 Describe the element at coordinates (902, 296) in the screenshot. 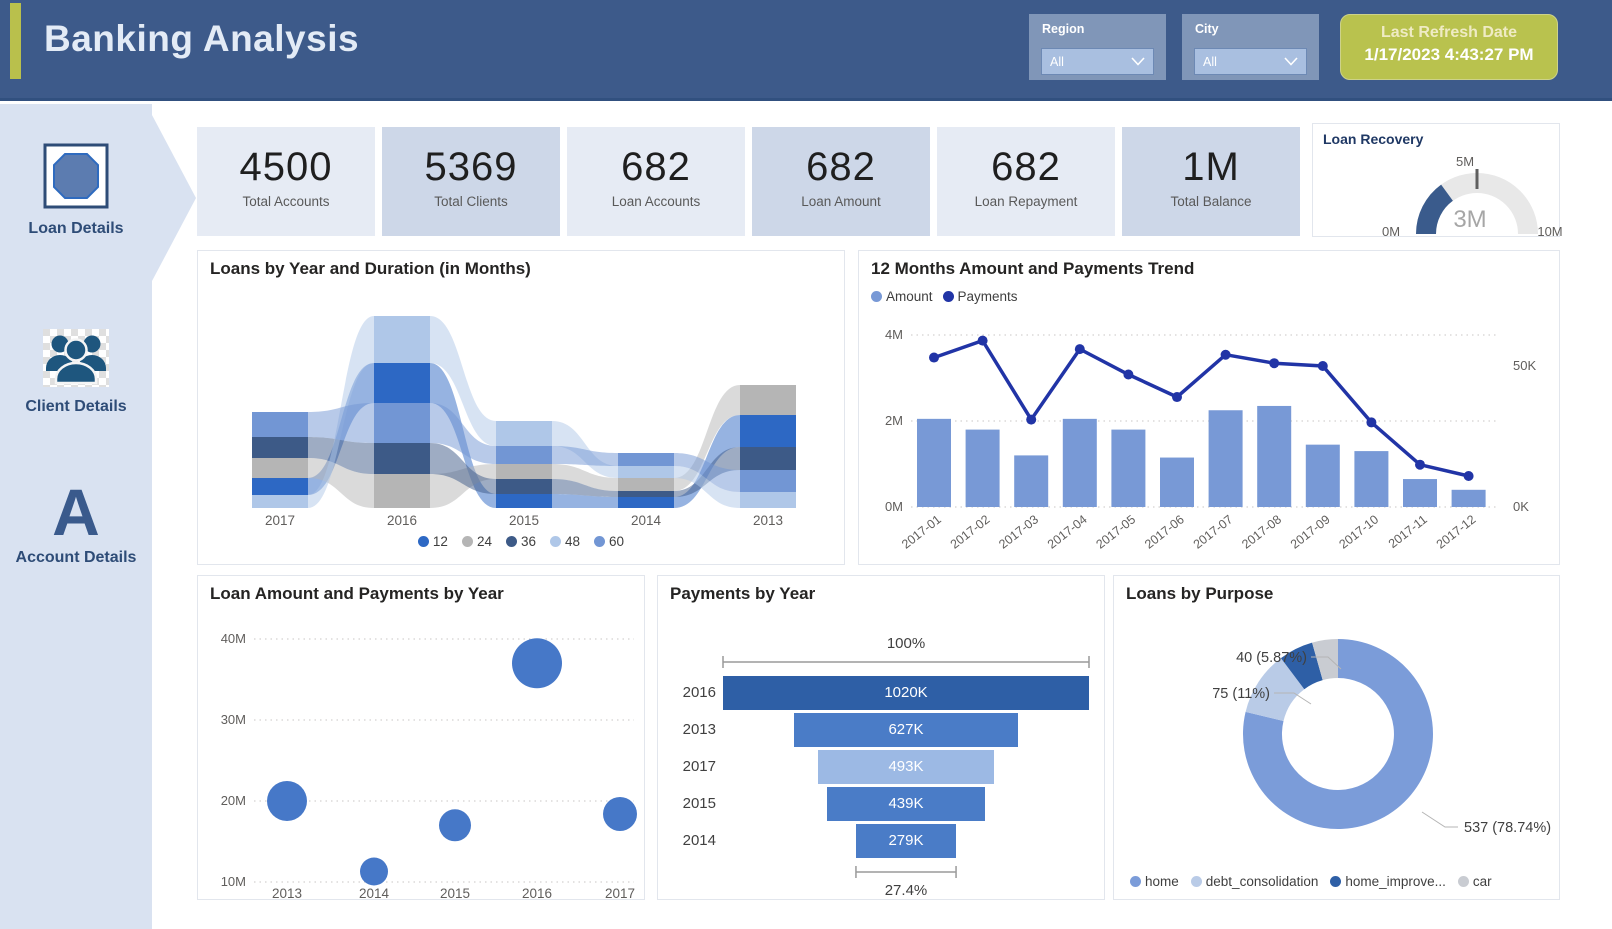

I see `legend-item-amount: Amount` at that location.